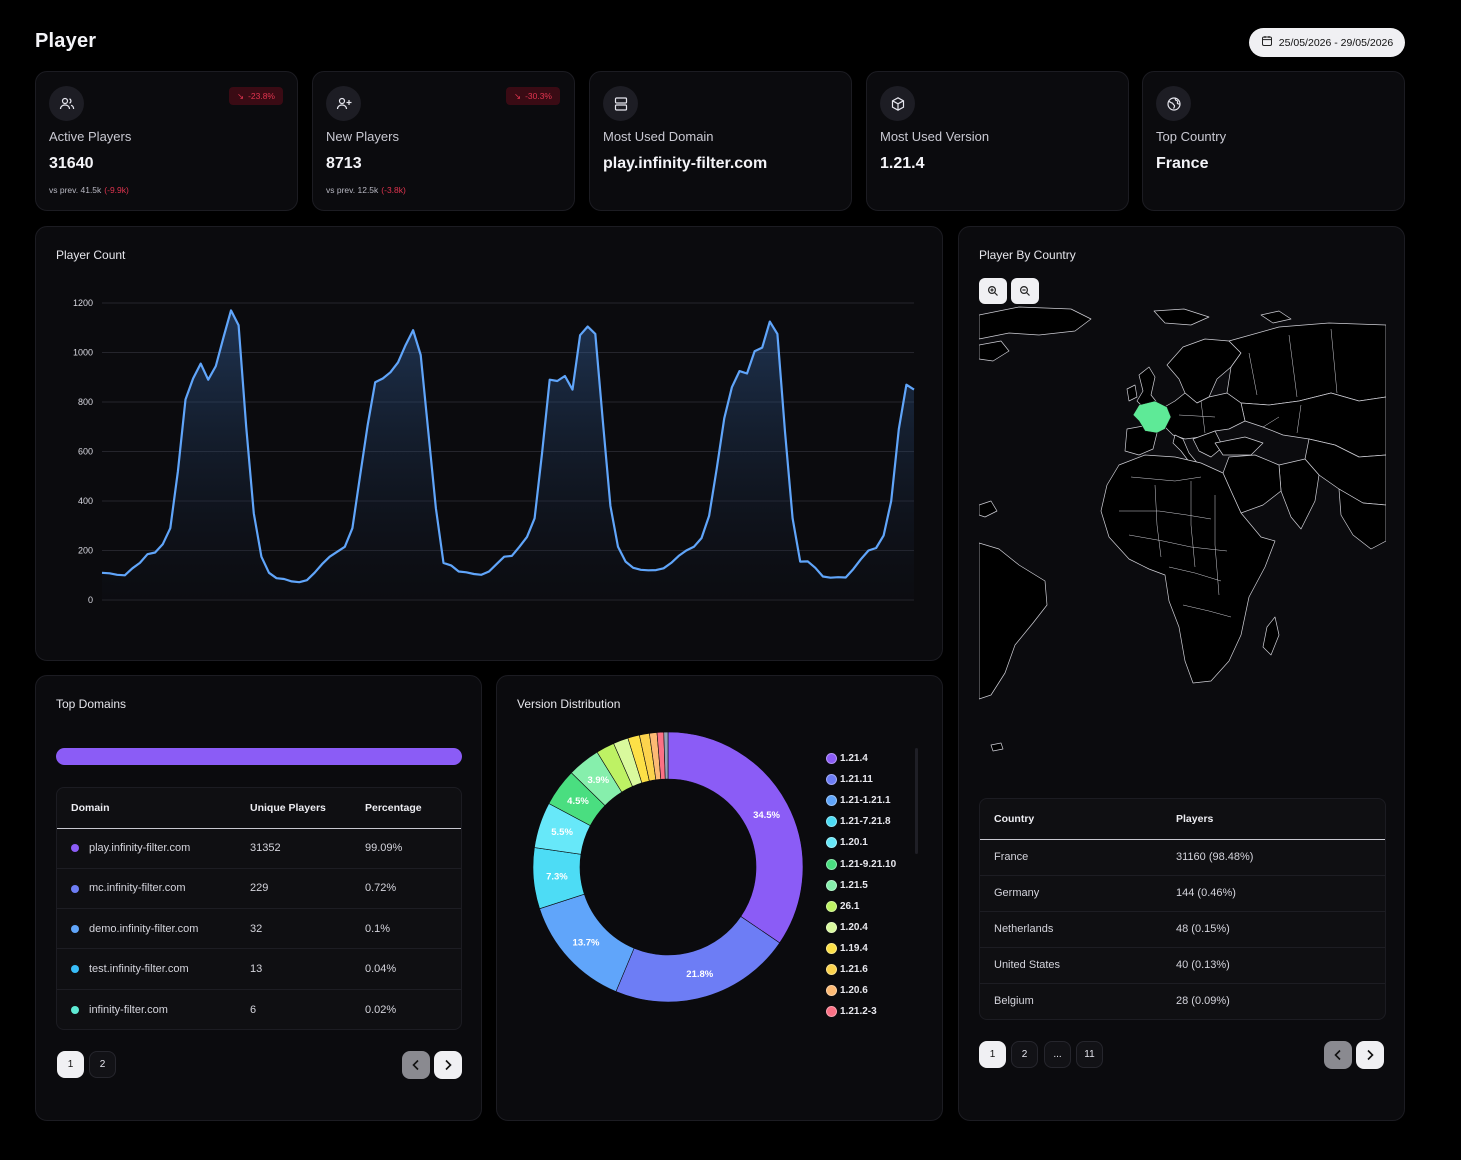 The height and width of the screenshot is (1160, 1461). What do you see at coordinates (1299, 494) in the screenshot?
I see `map-region-india` at bounding box center [1299, 494].